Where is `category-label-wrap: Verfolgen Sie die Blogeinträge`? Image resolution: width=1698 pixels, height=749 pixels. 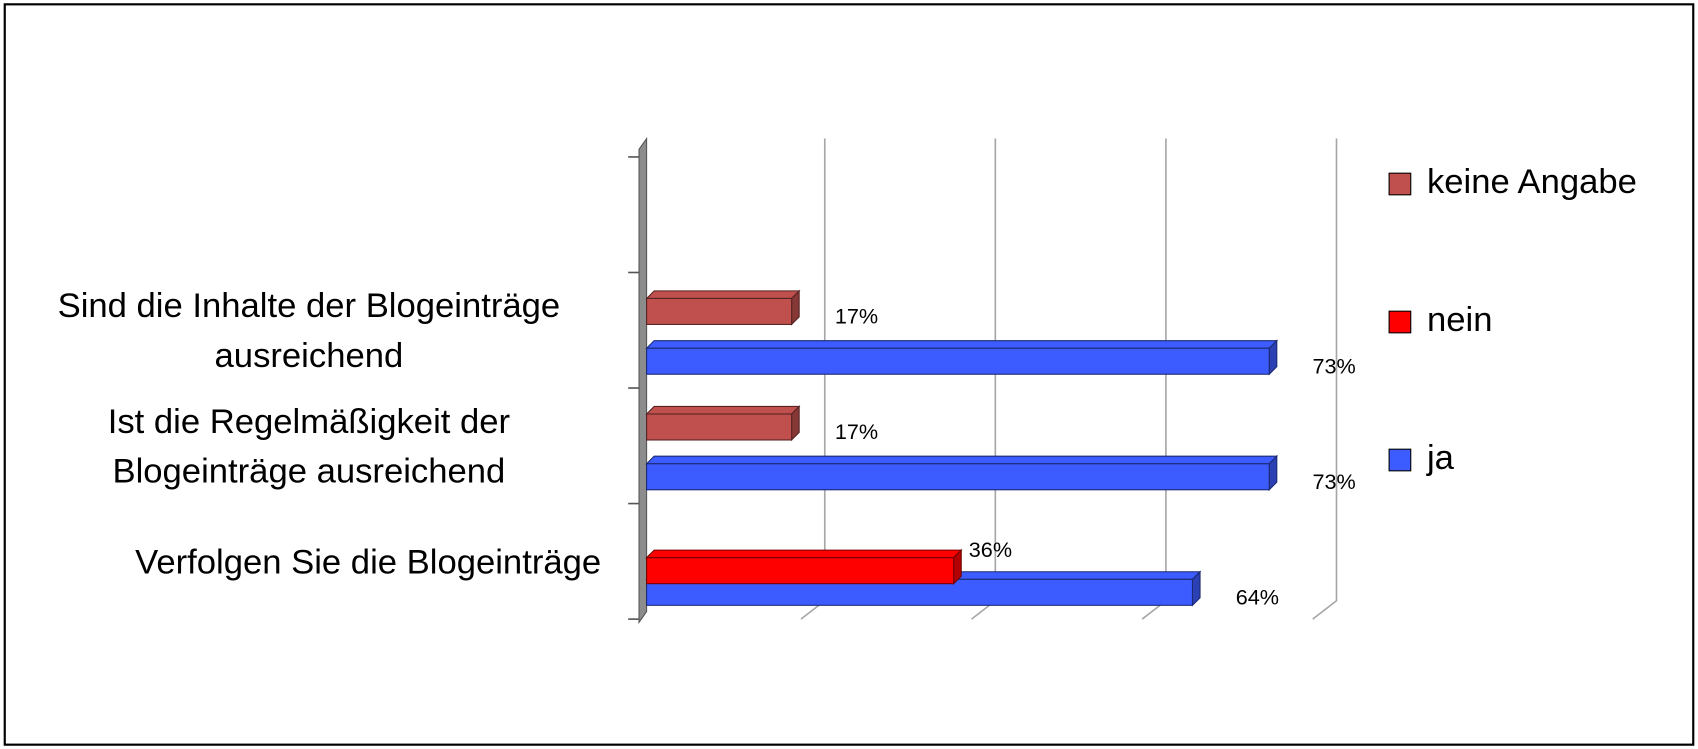
category-label-wrap: Verfolgen Sie die Blogeinträge is located at coordinates (309, 562).